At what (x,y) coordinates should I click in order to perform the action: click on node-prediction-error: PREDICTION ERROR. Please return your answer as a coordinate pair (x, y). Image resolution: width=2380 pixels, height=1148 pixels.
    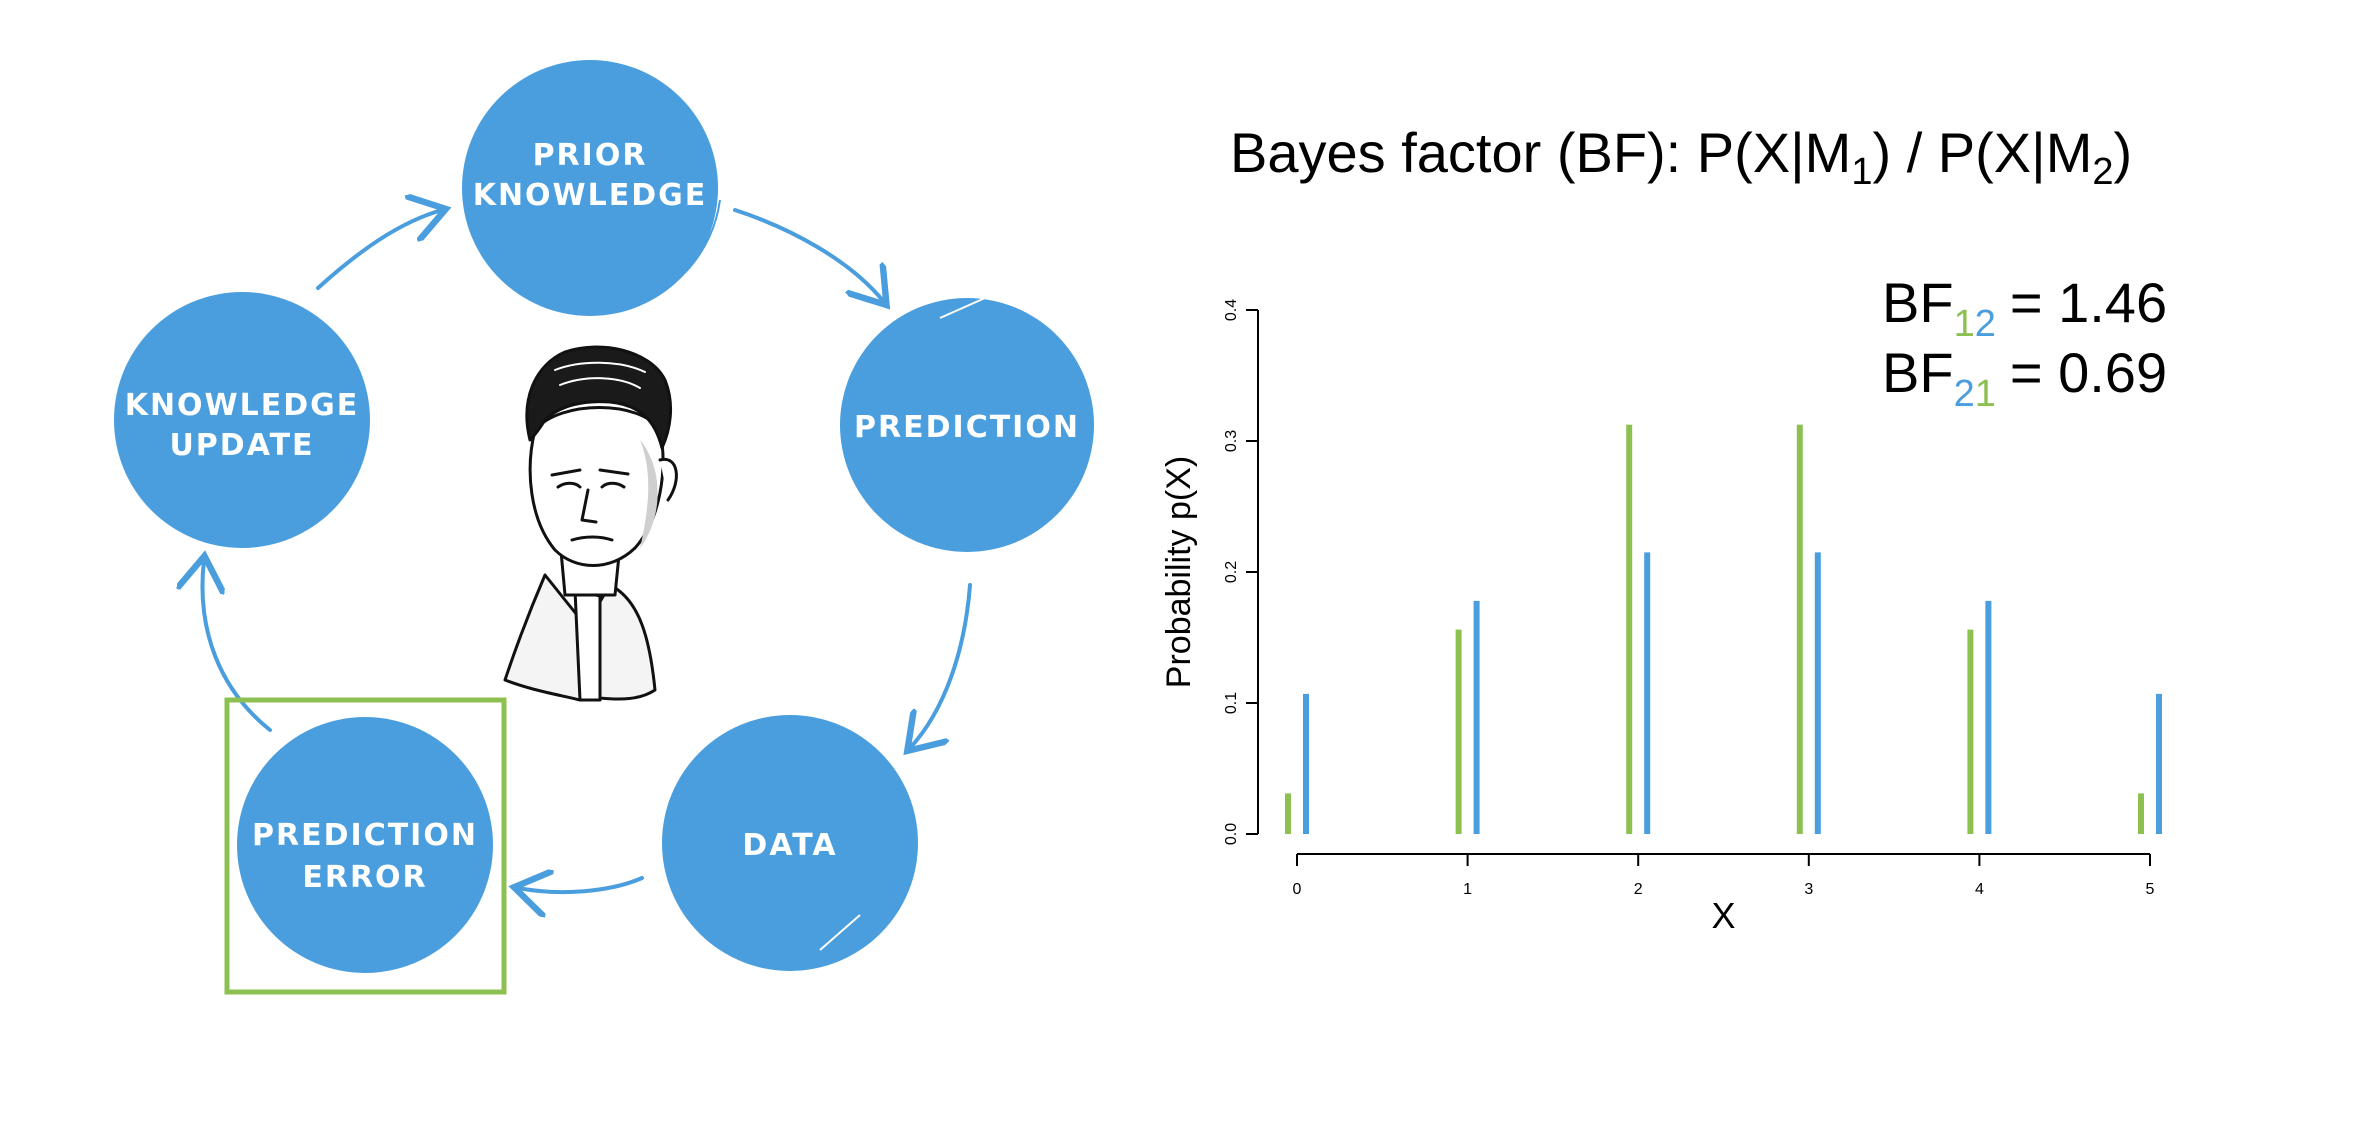
    Looking at the image, I should click on (365, 845).